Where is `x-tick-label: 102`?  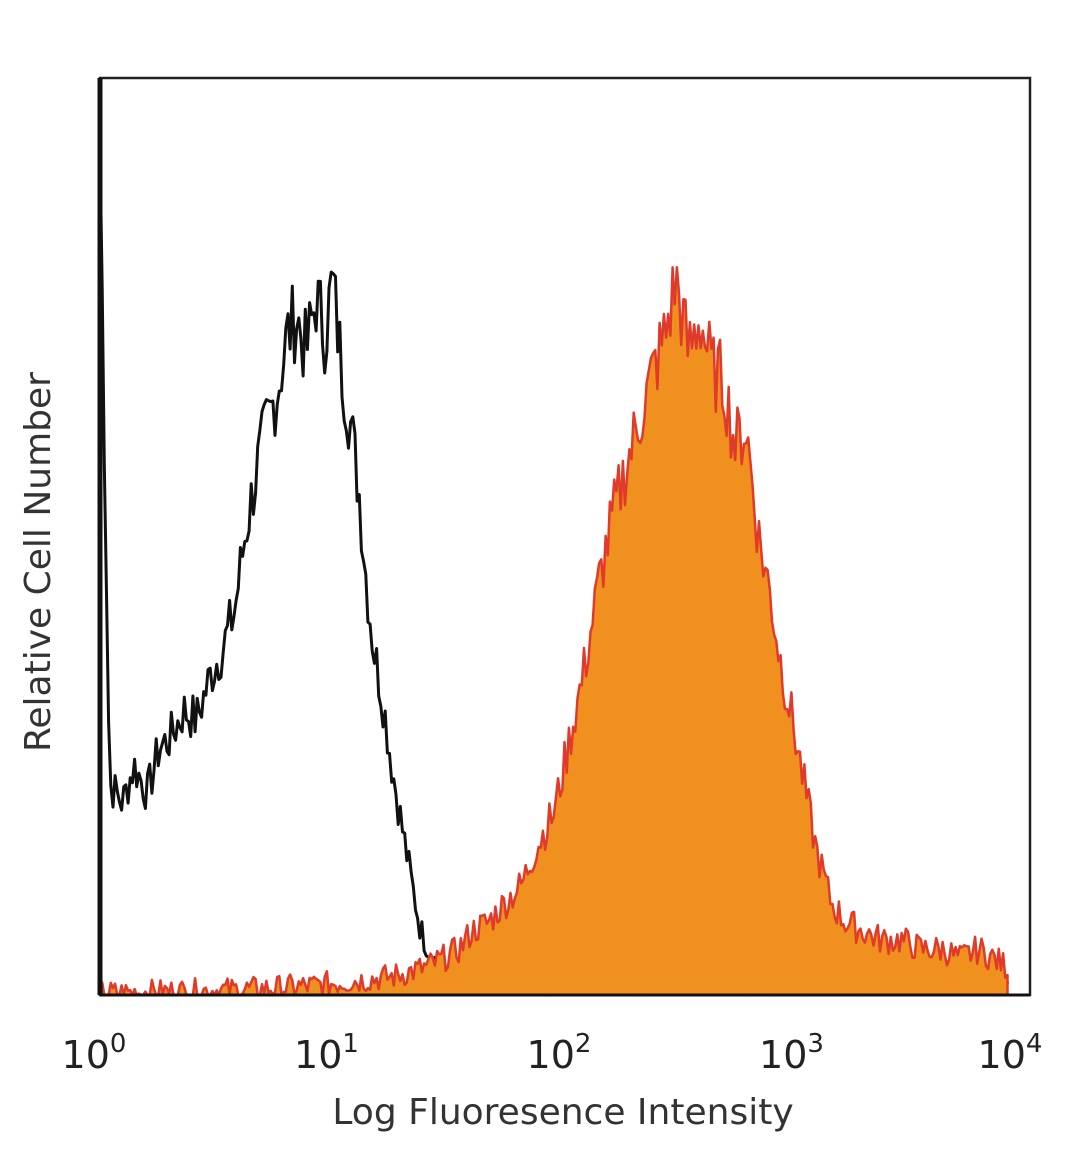
x-tick-label: 102 is located at coordinates (559, 1053).